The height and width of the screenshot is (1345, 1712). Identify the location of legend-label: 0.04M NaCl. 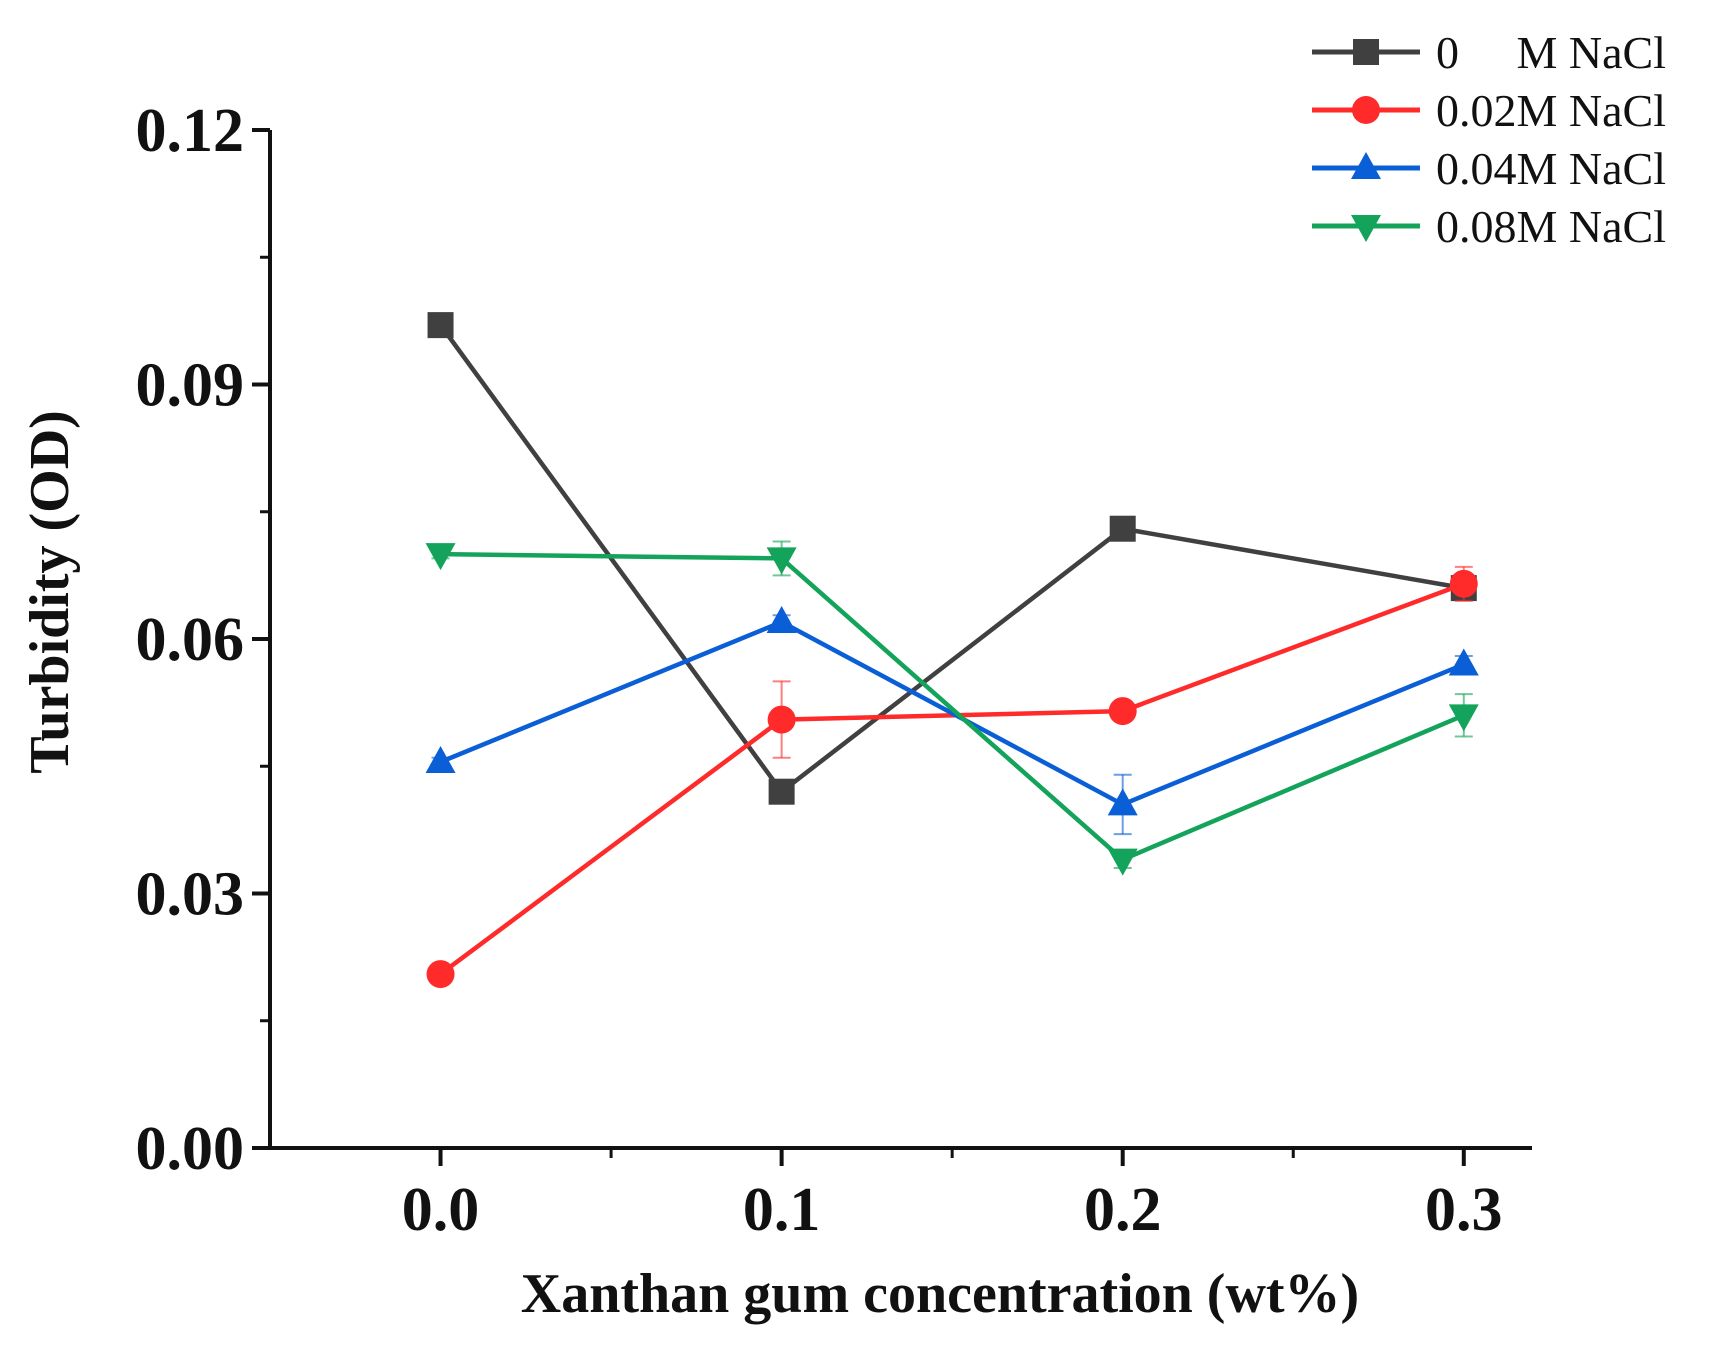
(1551, 168).